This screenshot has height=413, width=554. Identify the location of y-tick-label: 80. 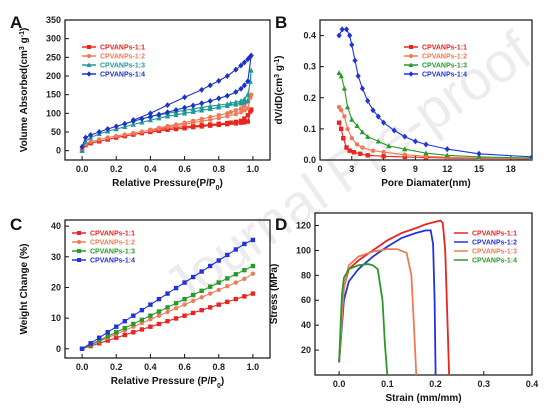
(306, 275).